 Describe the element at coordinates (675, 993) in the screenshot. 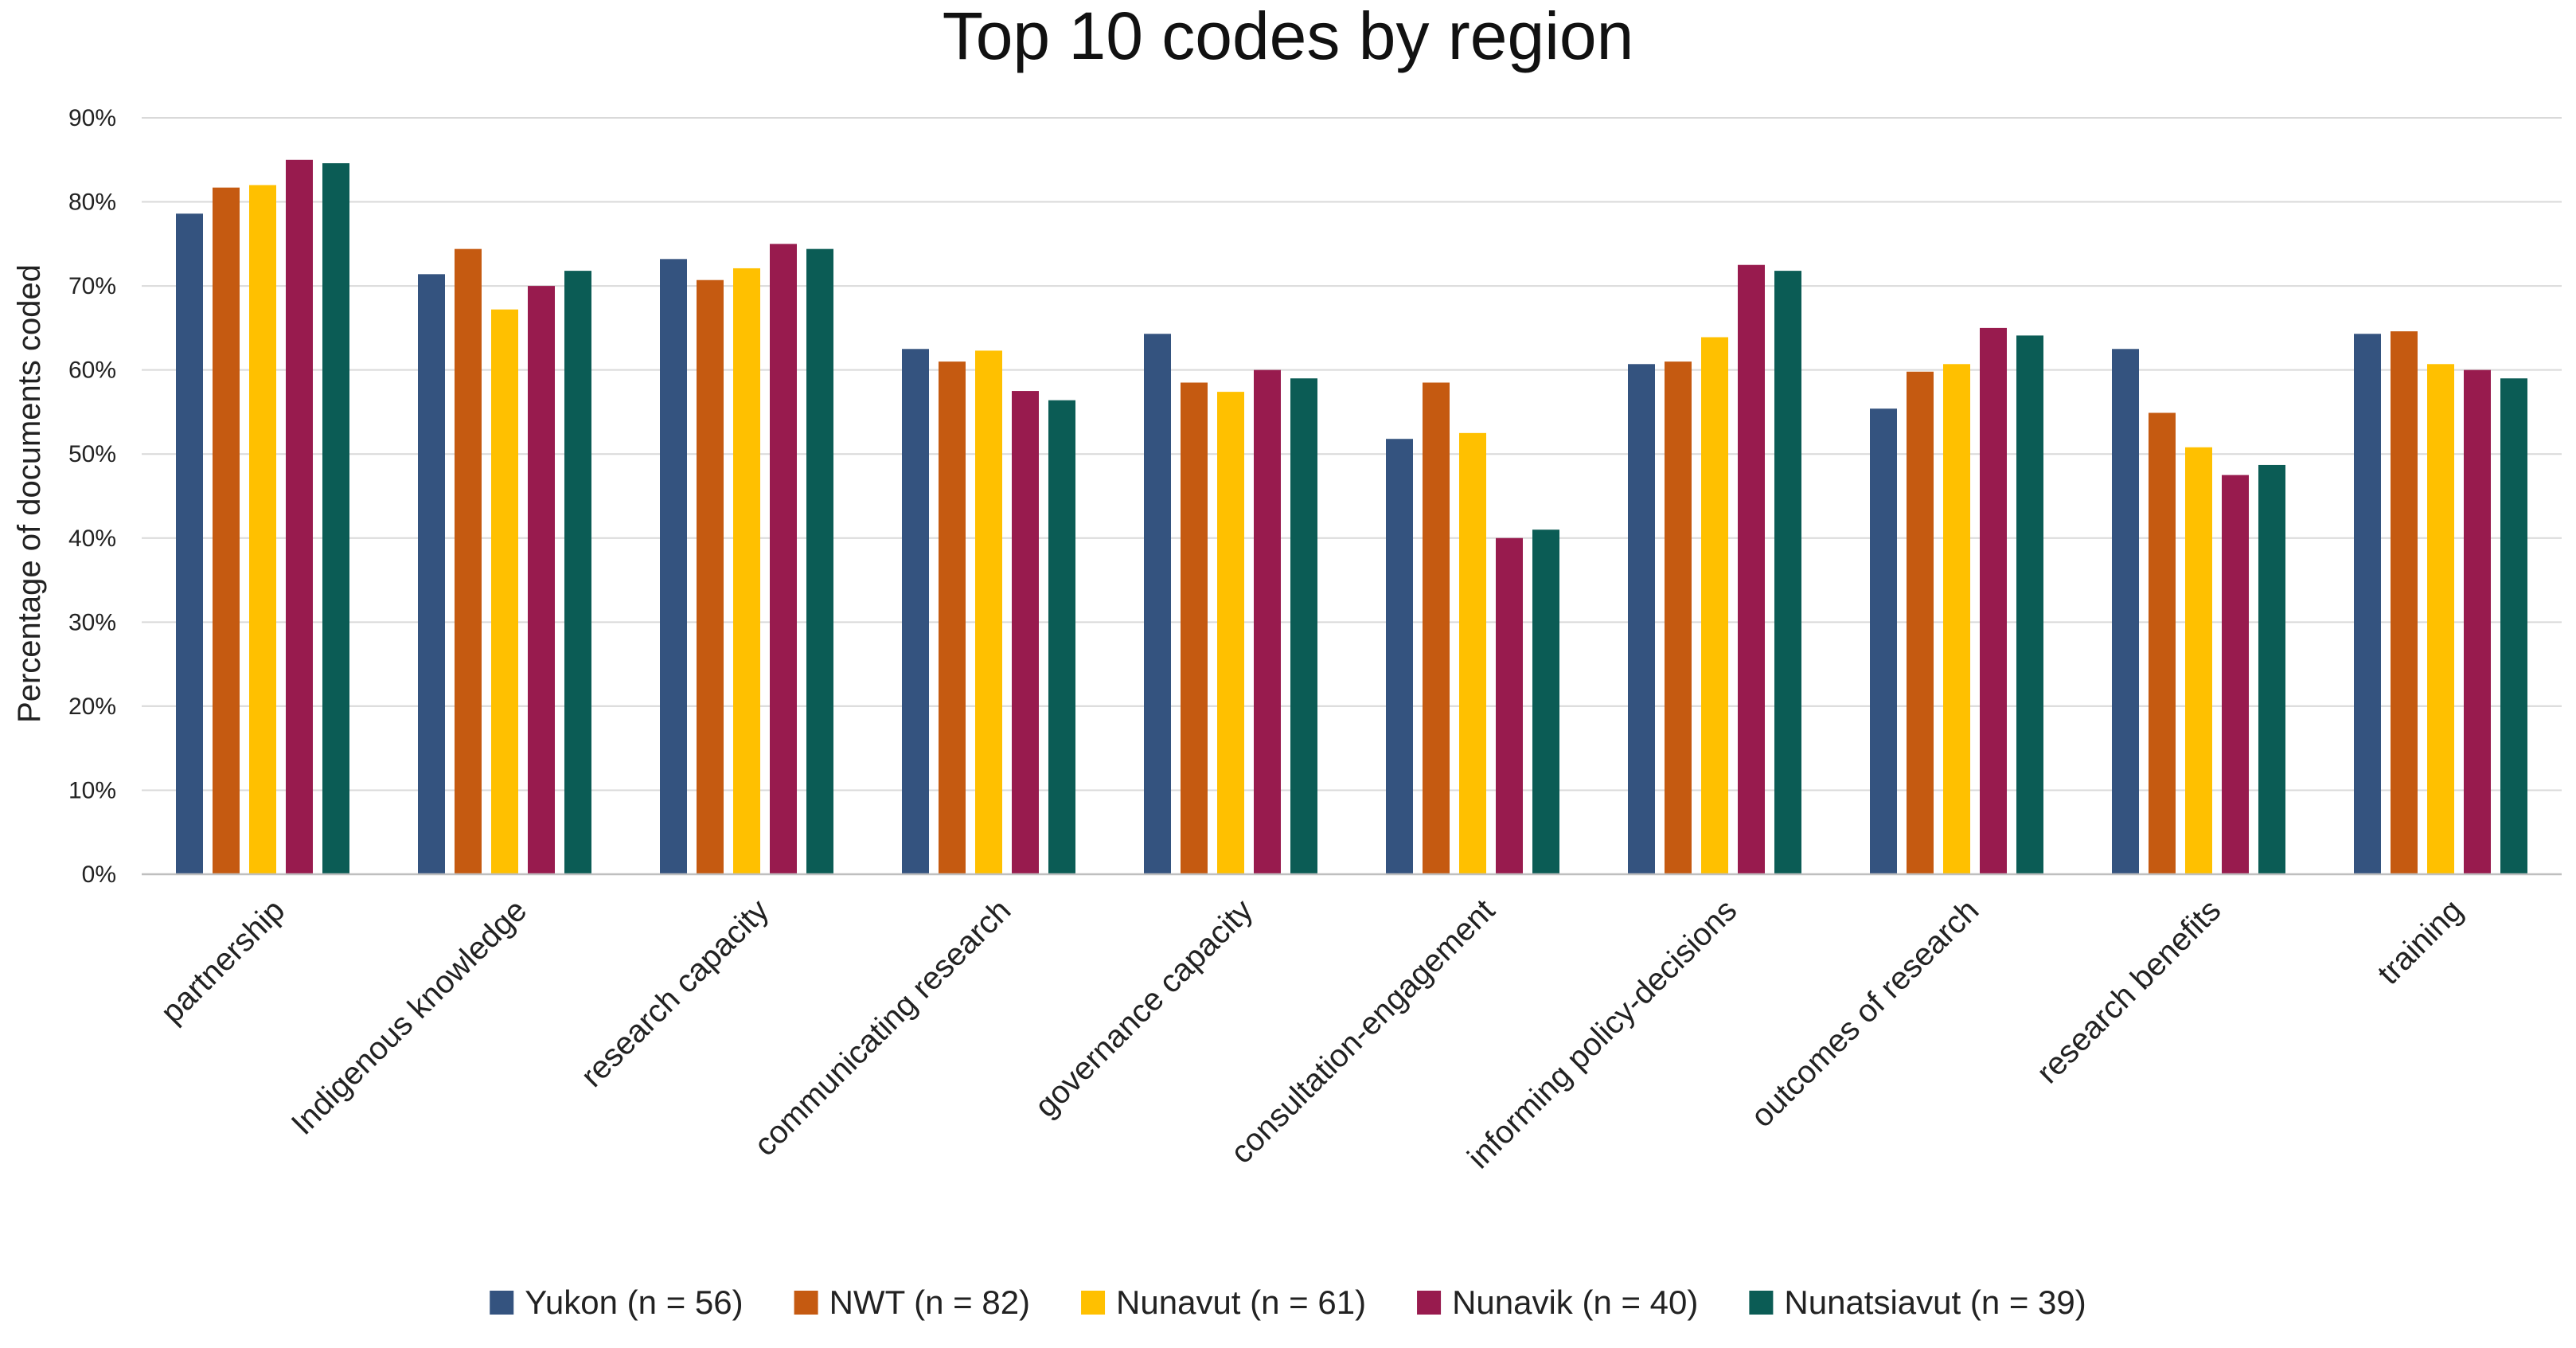

I see `x-tick-label: research capacity` at that location.